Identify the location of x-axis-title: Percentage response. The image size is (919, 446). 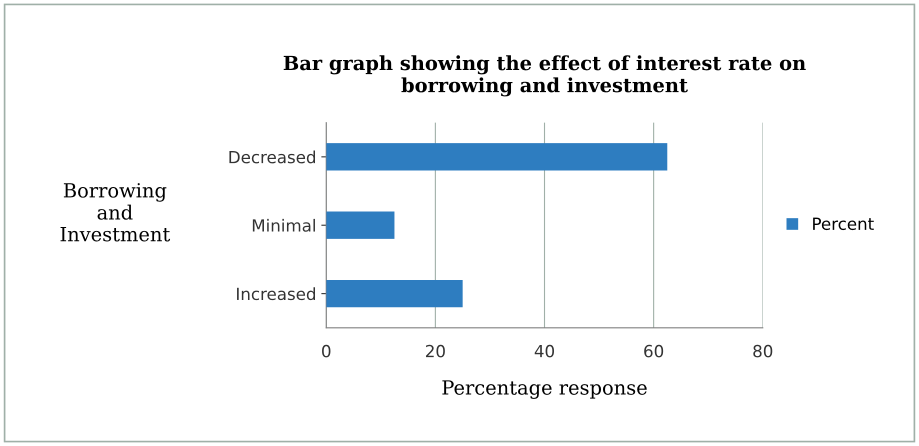
(544, 389).